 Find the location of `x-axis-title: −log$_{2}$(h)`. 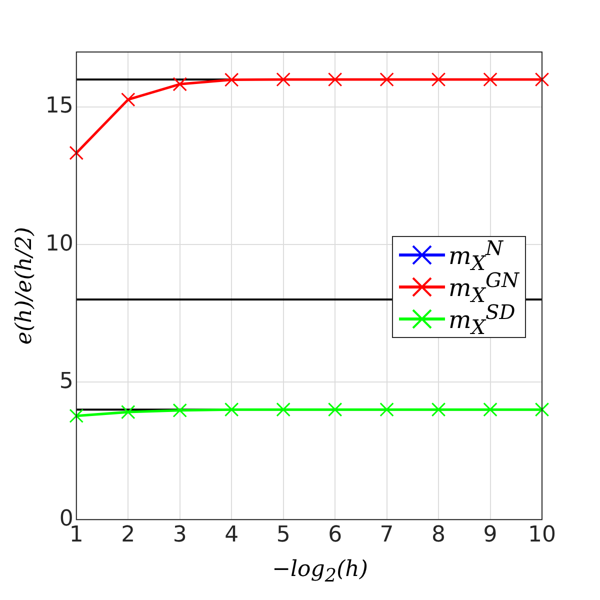

x-axis-title: −log$_{2}$(h) is located at coordinates (320, 571).